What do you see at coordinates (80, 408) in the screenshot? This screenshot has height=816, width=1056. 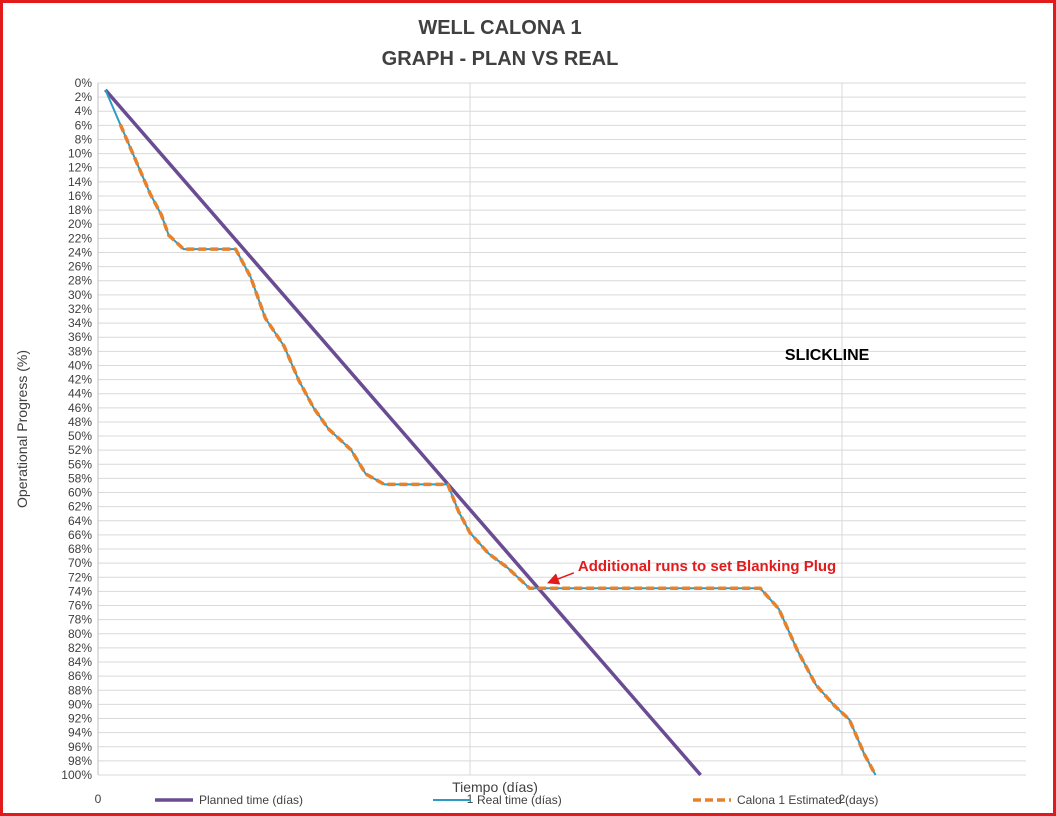 I see `y-tick-label: 46%` at bounding box center [80, 408].